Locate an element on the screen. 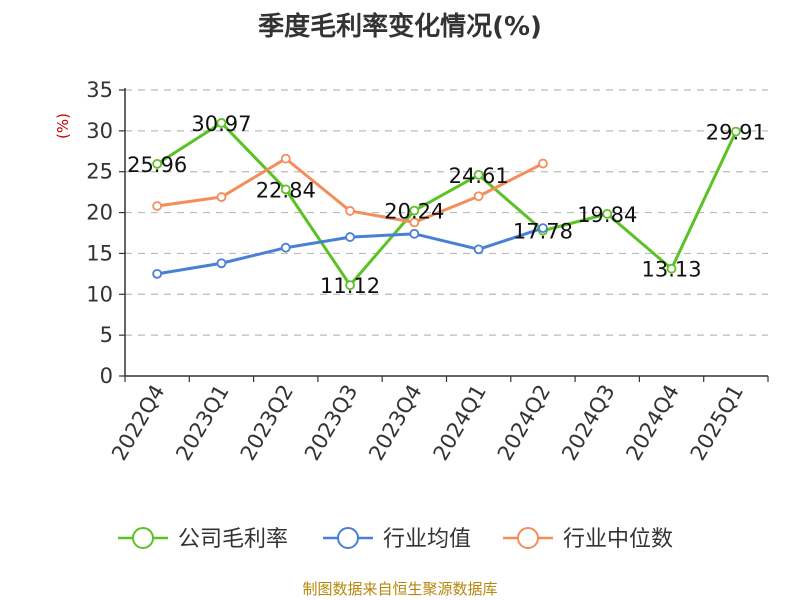  data-label: 24.61 is located at coordinates (479, 176).